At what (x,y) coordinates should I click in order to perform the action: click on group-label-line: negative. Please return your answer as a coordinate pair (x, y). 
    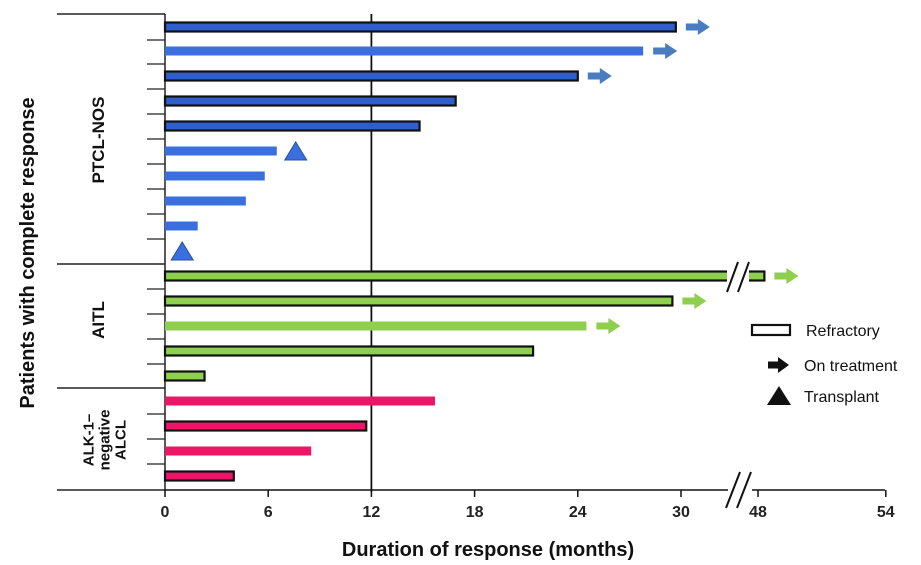
    Looking at the image, I should click on (104, 440).